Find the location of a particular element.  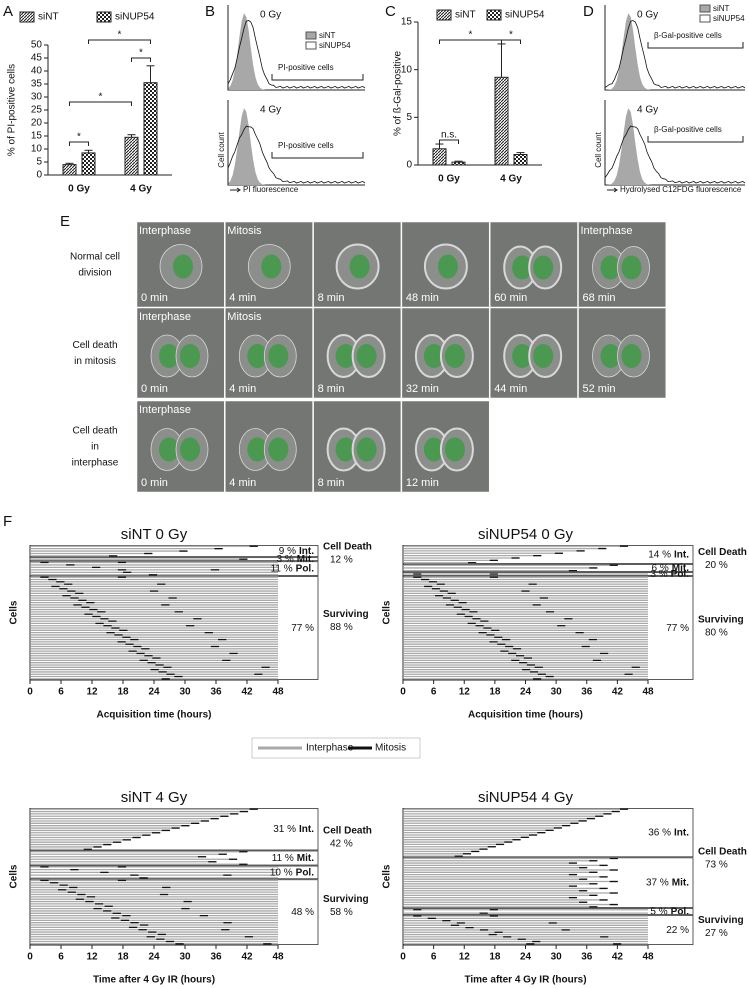

fate-percent: 5 % Pol. is located at coordinates (669, 911).